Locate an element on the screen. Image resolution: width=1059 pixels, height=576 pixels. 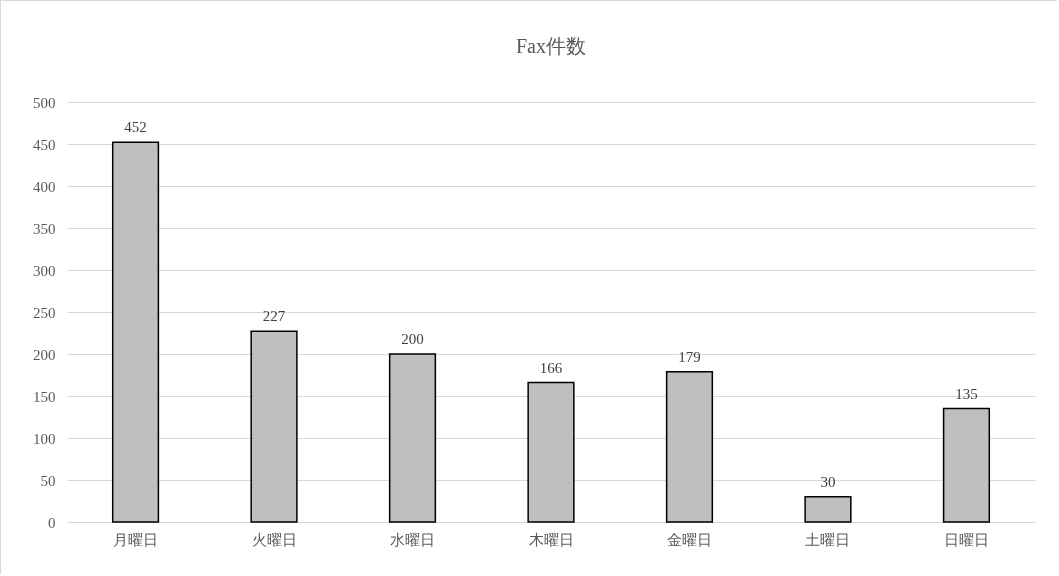
y-tick-label: 50 is located at coordinates (48, 480).